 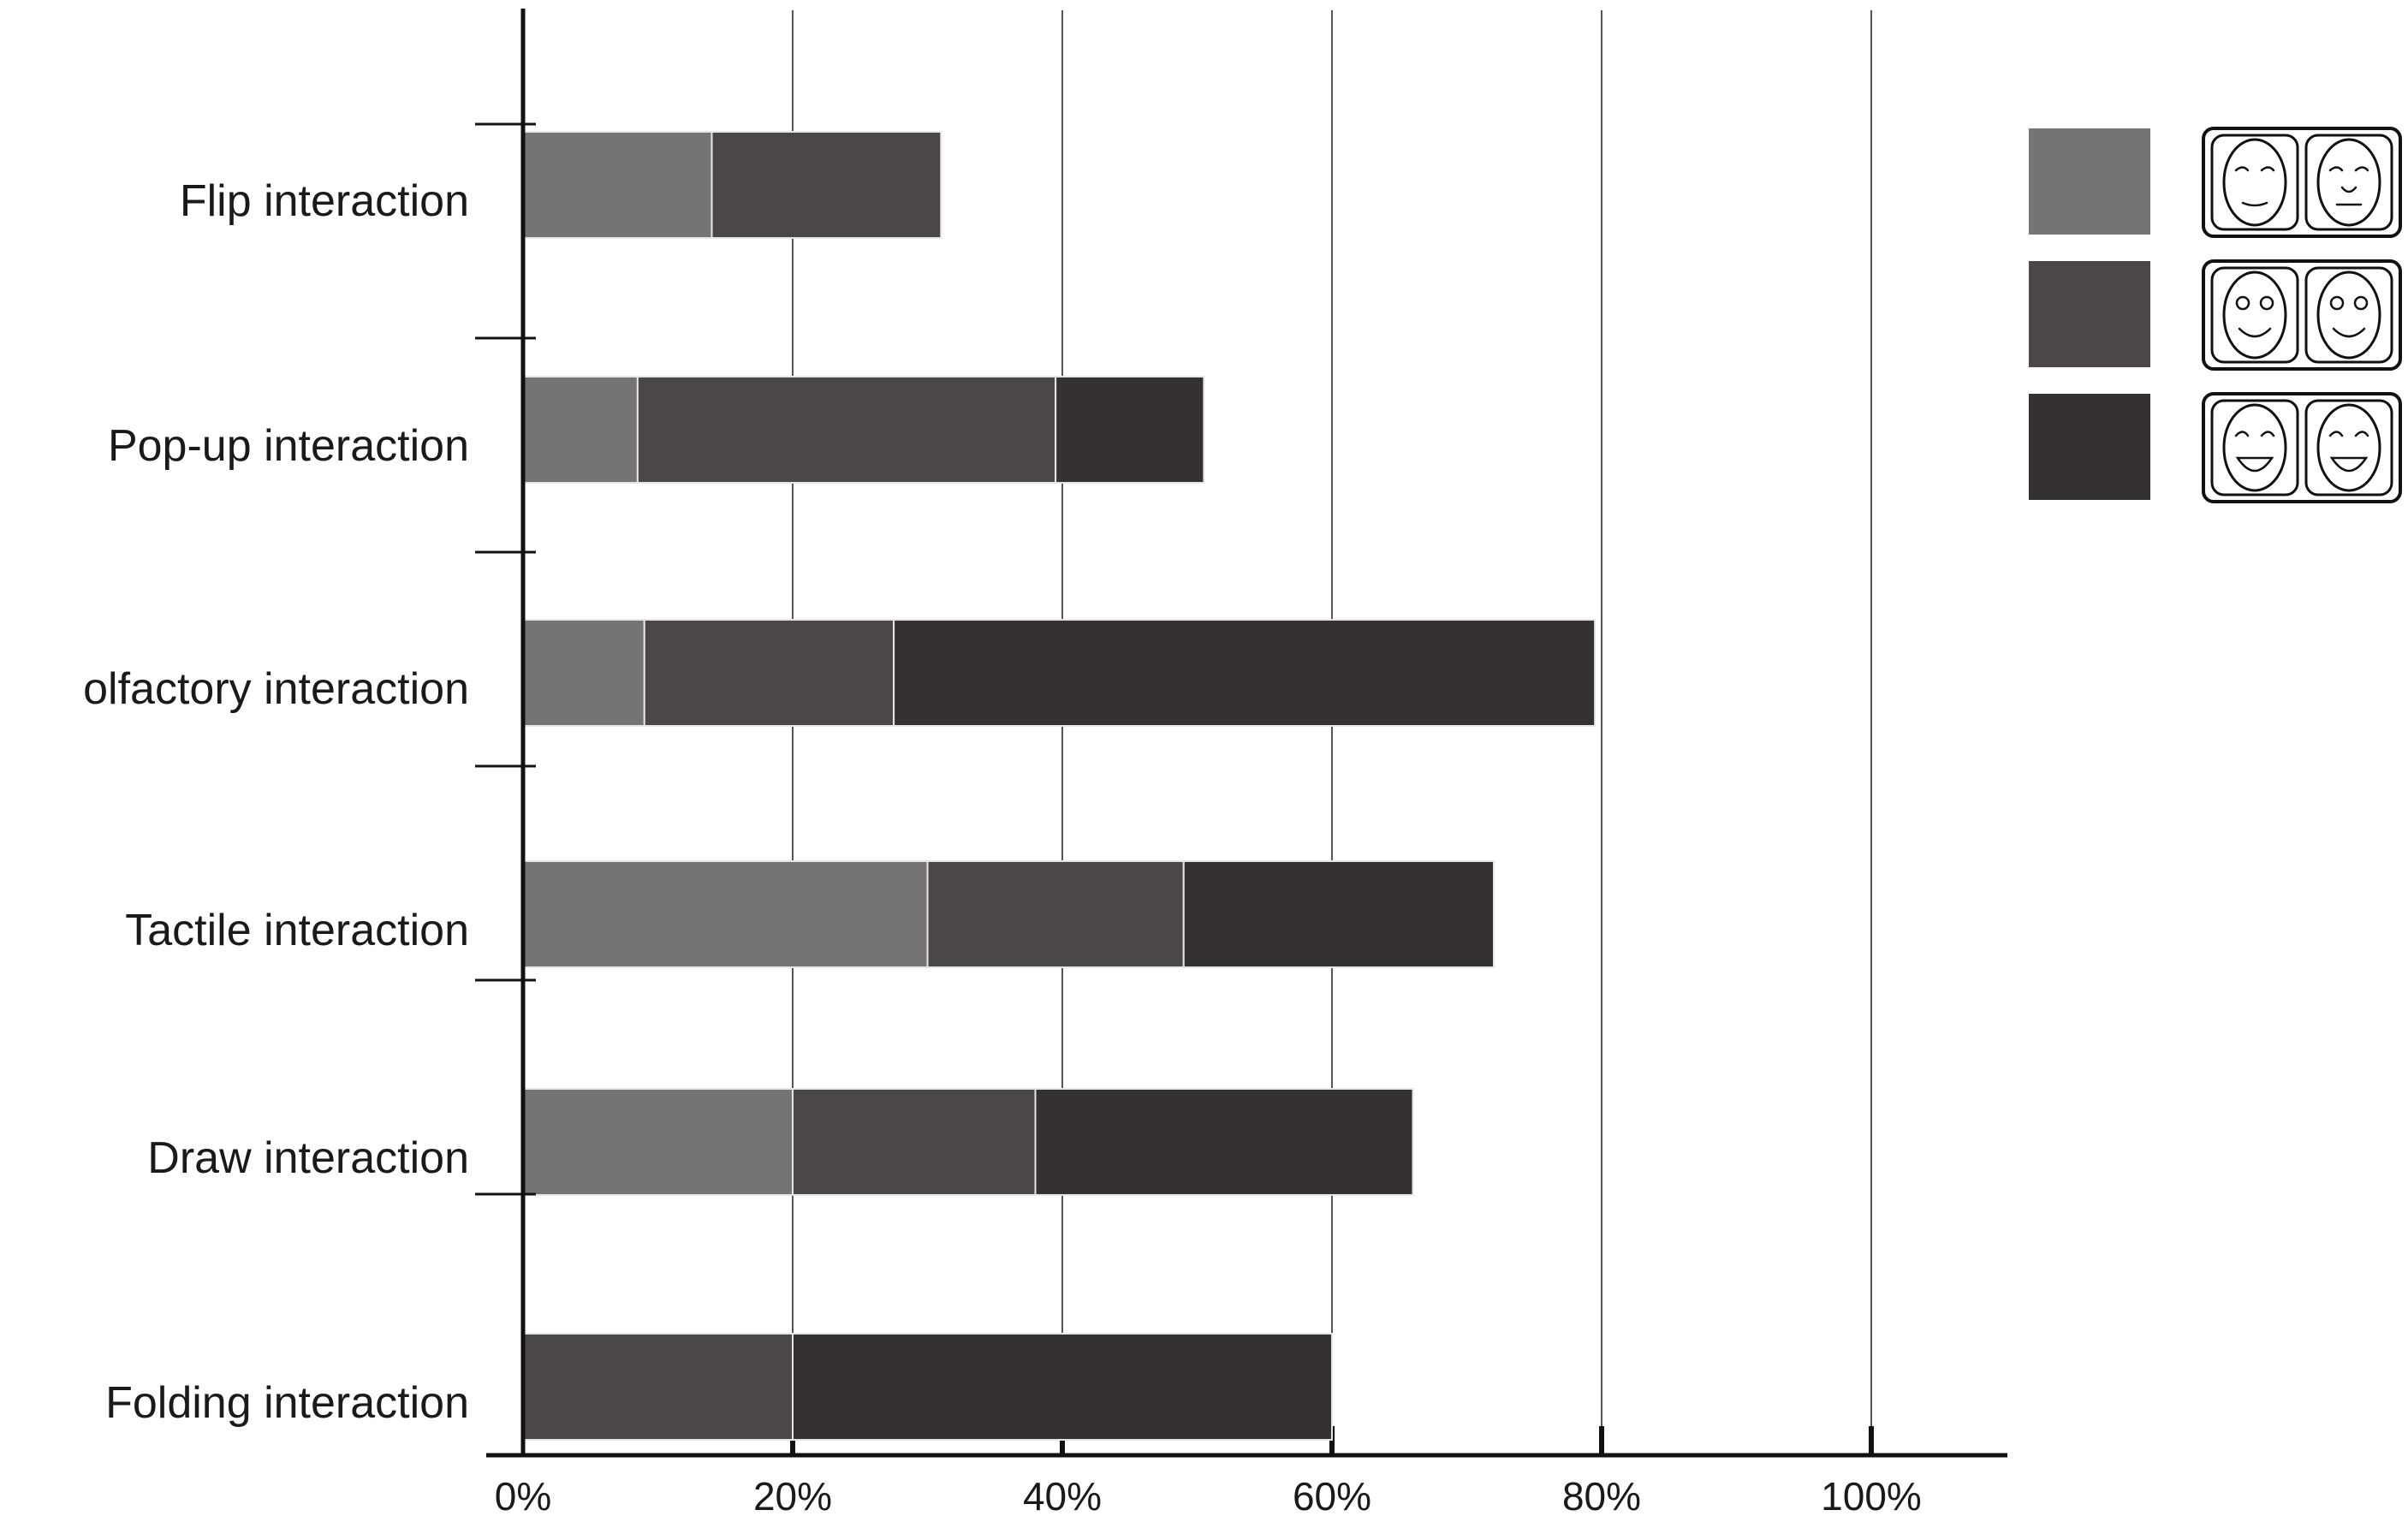 I want to click on category-label: Pop-up interaction, so click(x=288, y=446).